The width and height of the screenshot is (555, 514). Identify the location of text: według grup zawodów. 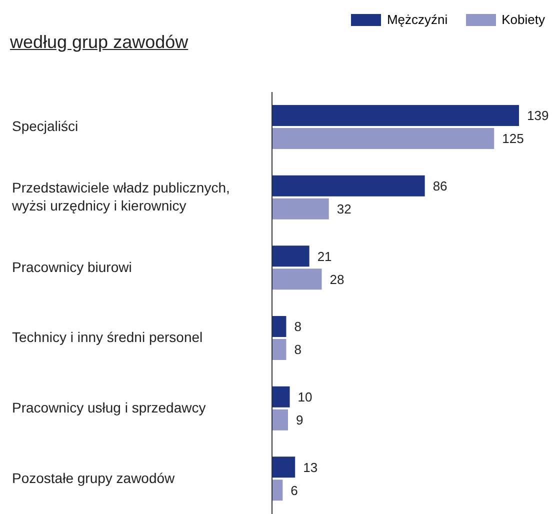
(99, 42).